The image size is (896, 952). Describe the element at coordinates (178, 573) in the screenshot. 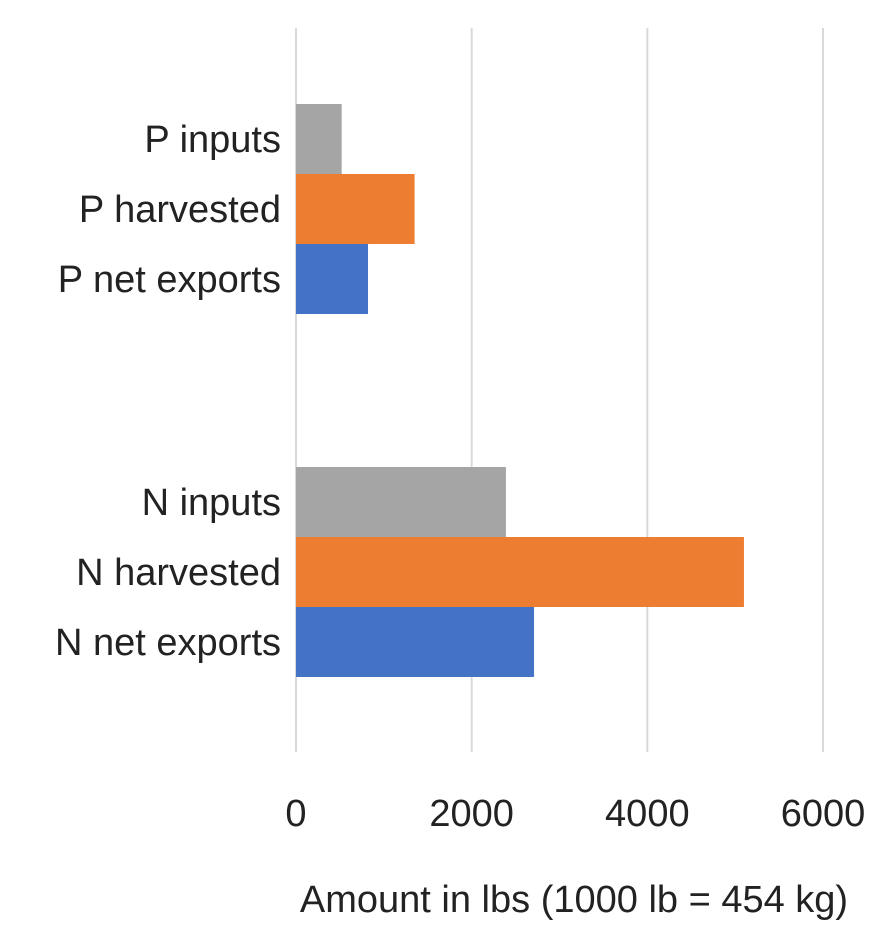

I see `category-label: N harvested` at that location.